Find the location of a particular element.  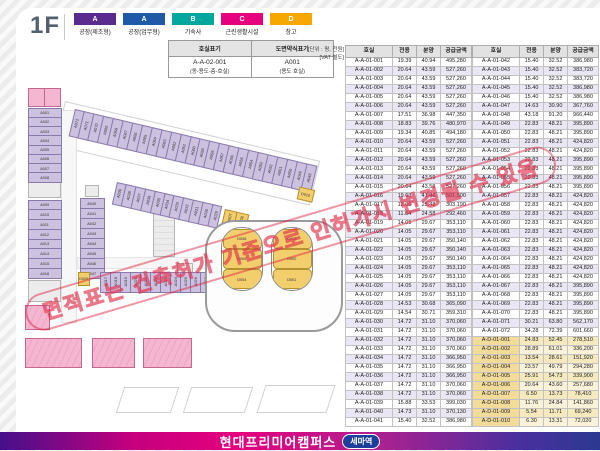

supply-area-cell: 29.67 is located at coordinates (428, 269).